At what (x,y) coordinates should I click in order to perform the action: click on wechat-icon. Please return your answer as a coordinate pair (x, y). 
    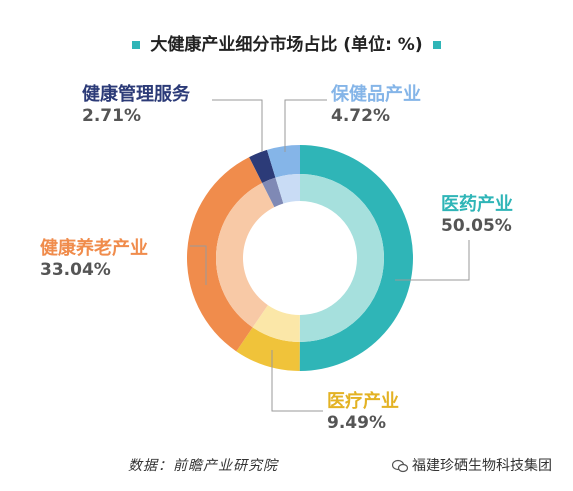
    Looking at the image, I should click on (400, 466).